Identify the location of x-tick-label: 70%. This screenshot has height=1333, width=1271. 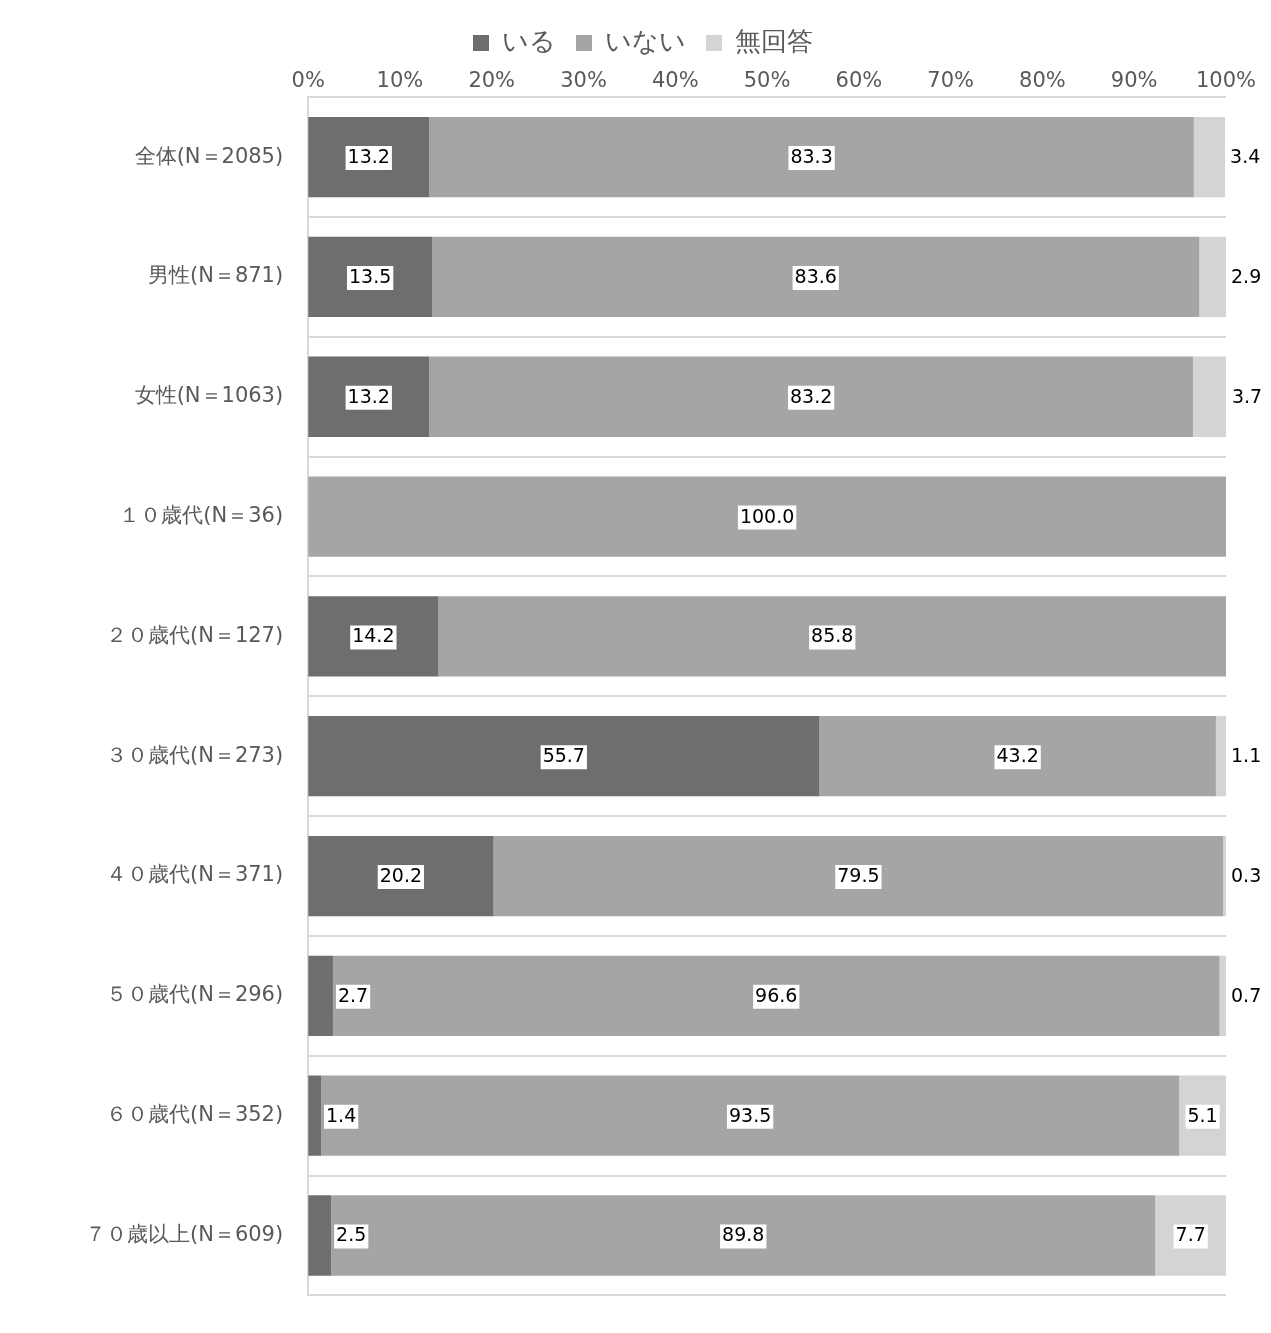
(950, 80).